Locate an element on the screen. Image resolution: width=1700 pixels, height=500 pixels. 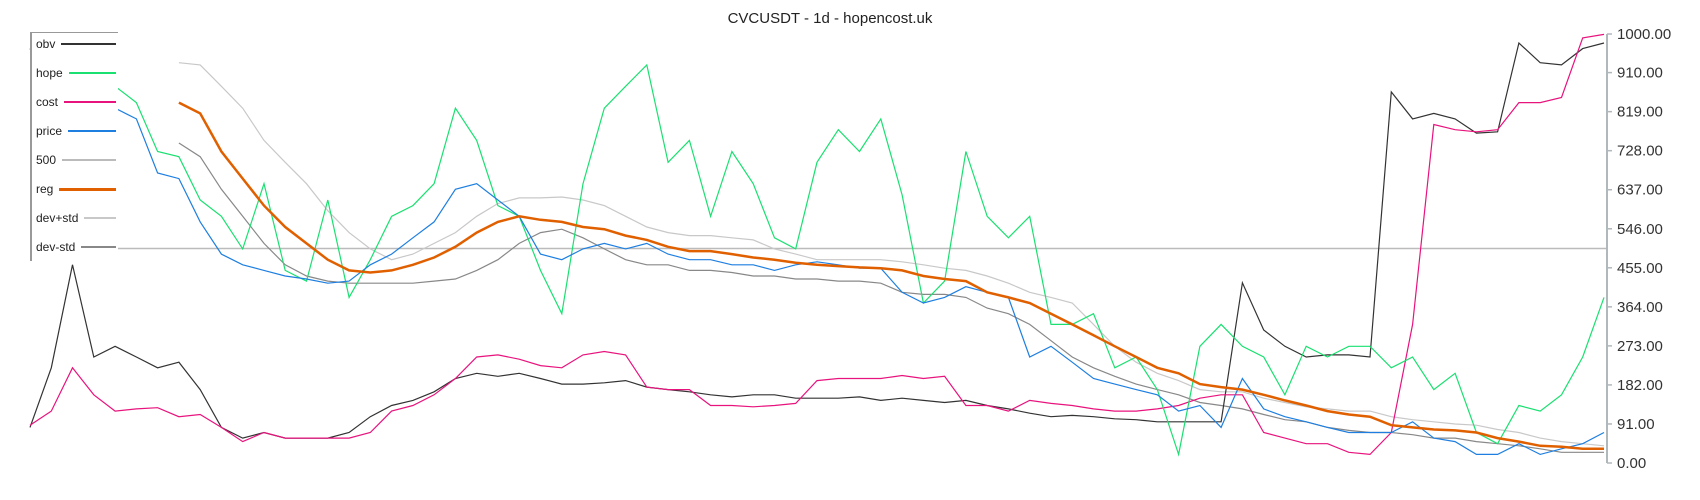
legend-item: dev-std is located at coordinates (76, 247).